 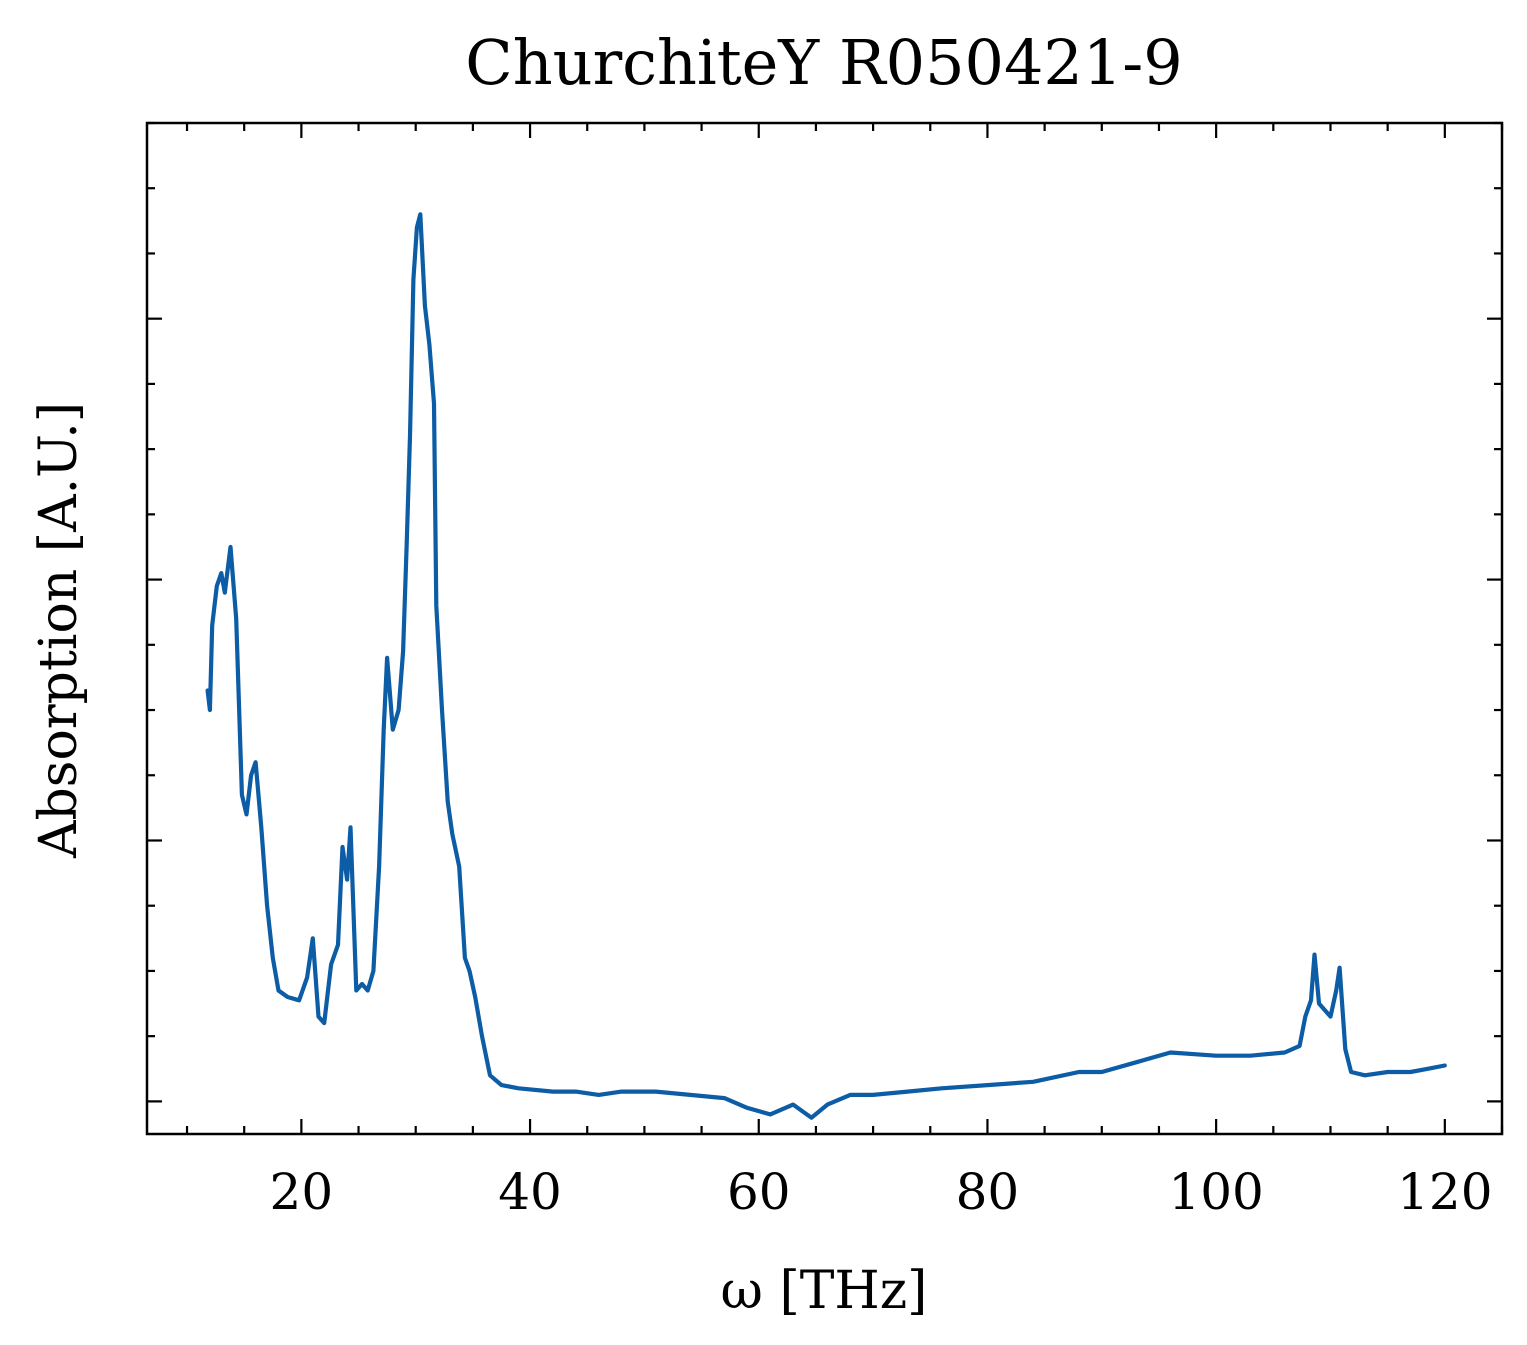 What do you see at coordinates (1444, 1192) in the screenshot?
I see `x-tick-label: 120` at bounding box center [1444, 1192].